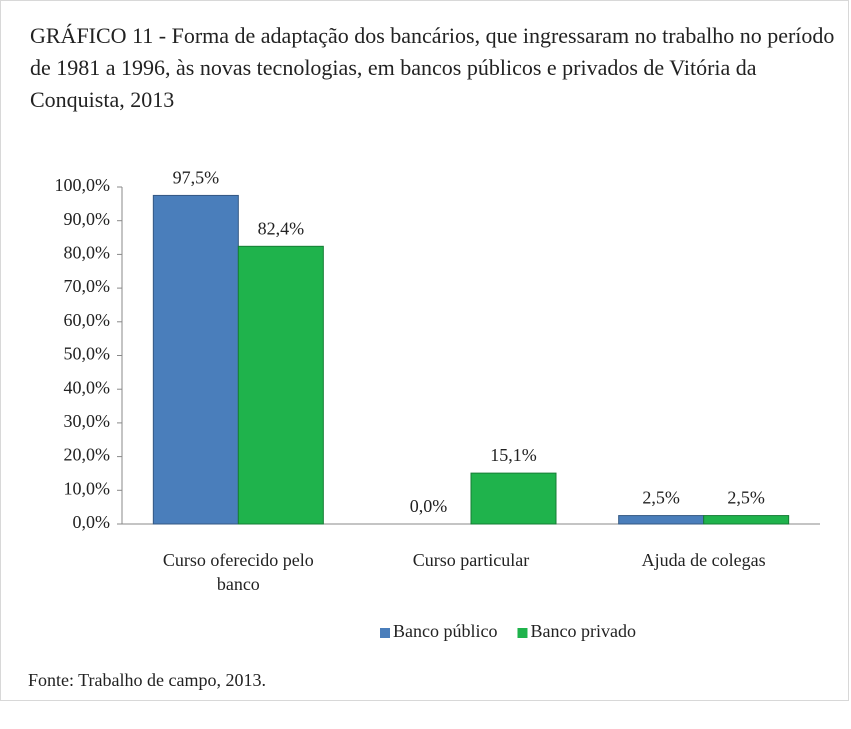 The width and height of the screenshot is (851, 729). I want to click on x-tick-label: Ajuda de colegas, so click(703, 560).